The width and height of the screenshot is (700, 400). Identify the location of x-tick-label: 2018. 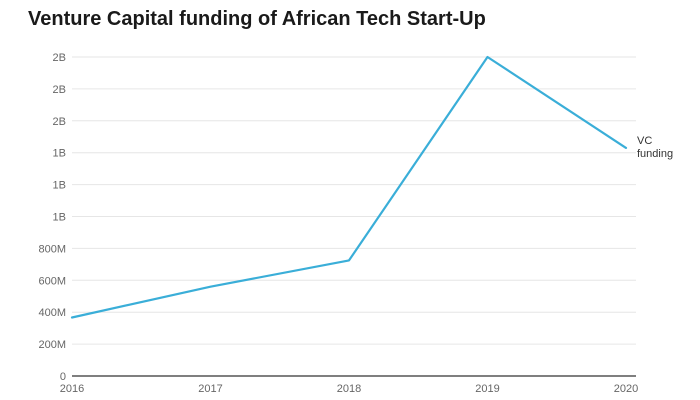
(349, 389).